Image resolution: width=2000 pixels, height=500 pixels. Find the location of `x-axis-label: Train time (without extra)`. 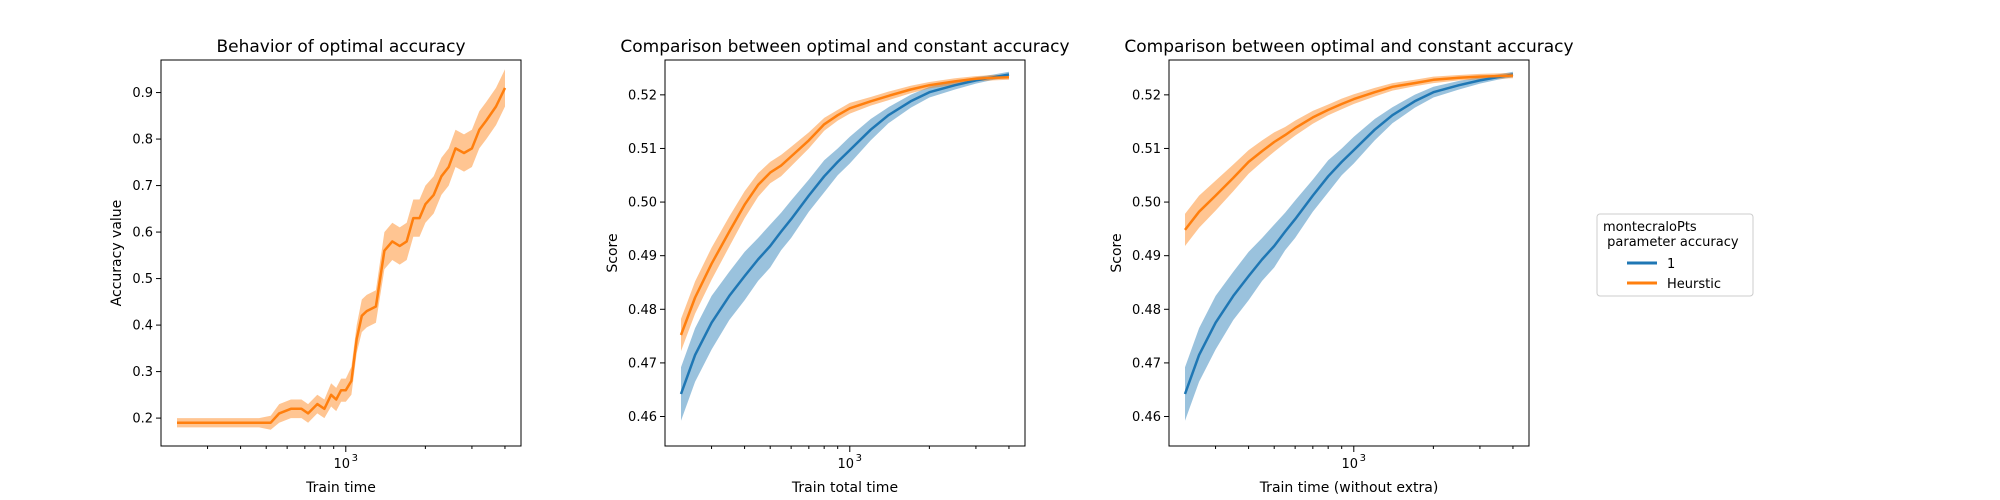

x-axis-label: Train time (without extra) is located at coordinates (1349, 488).